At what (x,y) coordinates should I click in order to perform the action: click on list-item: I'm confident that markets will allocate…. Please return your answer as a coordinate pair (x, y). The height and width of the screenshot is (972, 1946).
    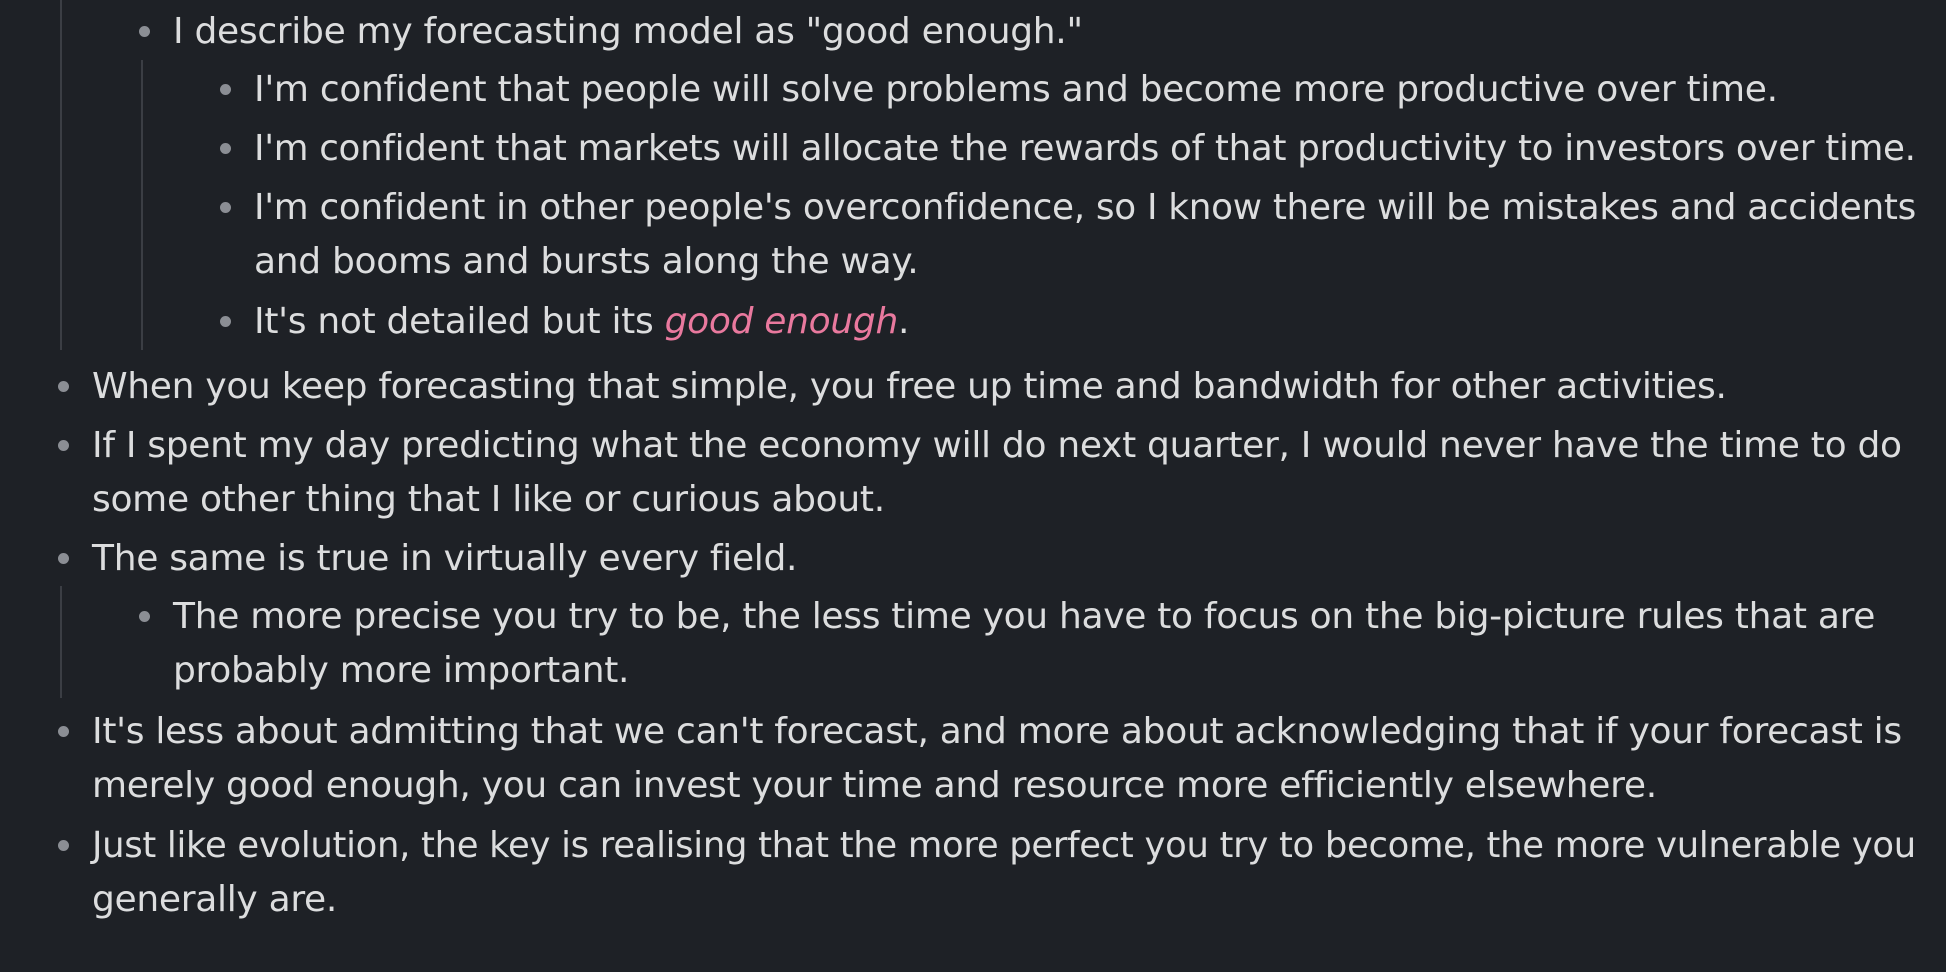
    Looking at the image, I should click on (1085, 148).